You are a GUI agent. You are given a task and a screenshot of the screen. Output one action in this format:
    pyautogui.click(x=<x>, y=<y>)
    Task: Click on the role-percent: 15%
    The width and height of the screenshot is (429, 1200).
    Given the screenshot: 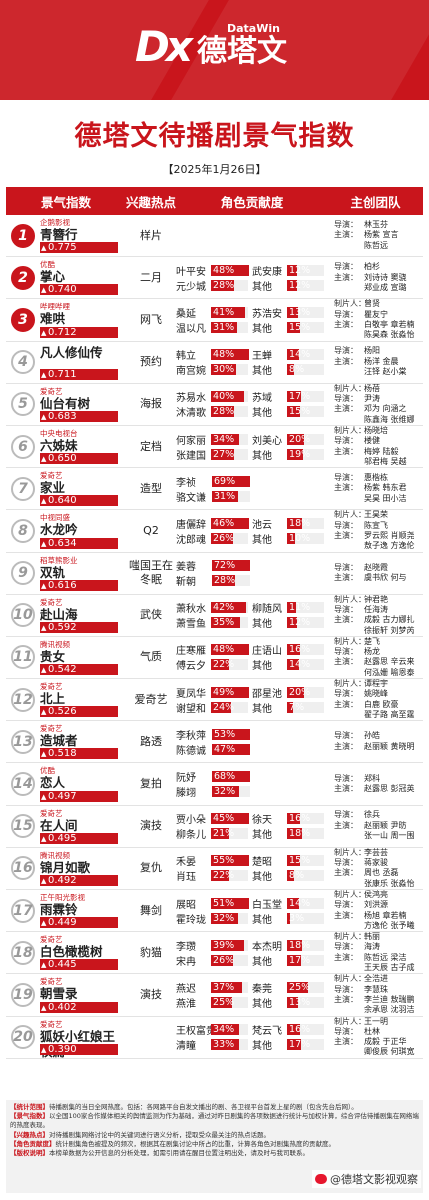 What is the action you would take?
    pyautogui.click(x=300, y=327)
    